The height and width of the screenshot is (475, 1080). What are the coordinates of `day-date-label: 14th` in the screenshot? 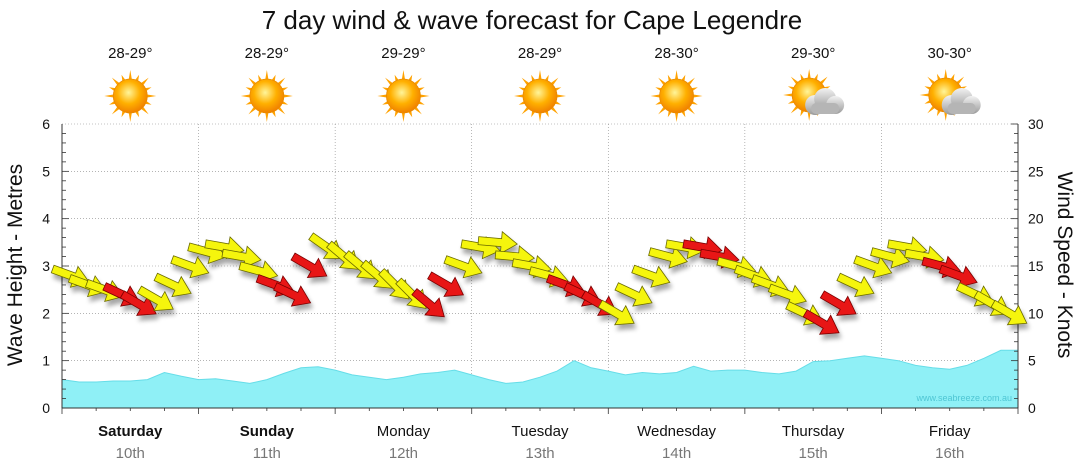 It's located at (676, 453).